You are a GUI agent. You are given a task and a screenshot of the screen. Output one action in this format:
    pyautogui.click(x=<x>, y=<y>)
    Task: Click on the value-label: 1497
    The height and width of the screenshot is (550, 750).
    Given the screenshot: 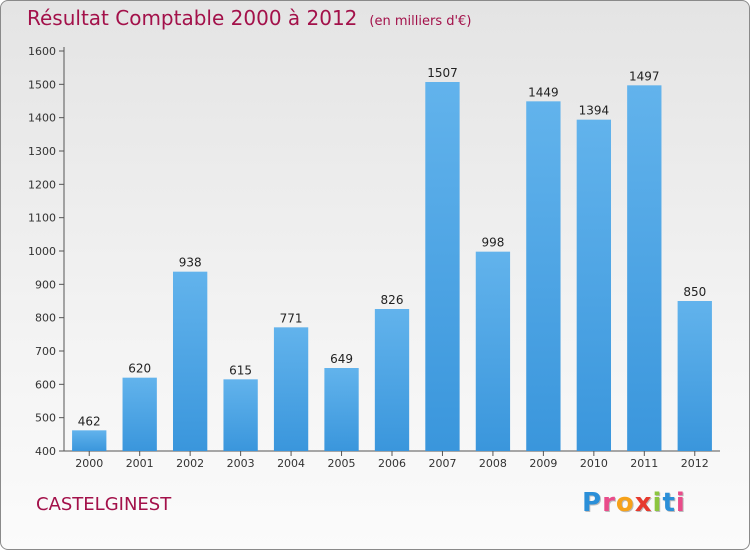 What is the action you would take?
    pyautogui.click(x=644, y=76)
    